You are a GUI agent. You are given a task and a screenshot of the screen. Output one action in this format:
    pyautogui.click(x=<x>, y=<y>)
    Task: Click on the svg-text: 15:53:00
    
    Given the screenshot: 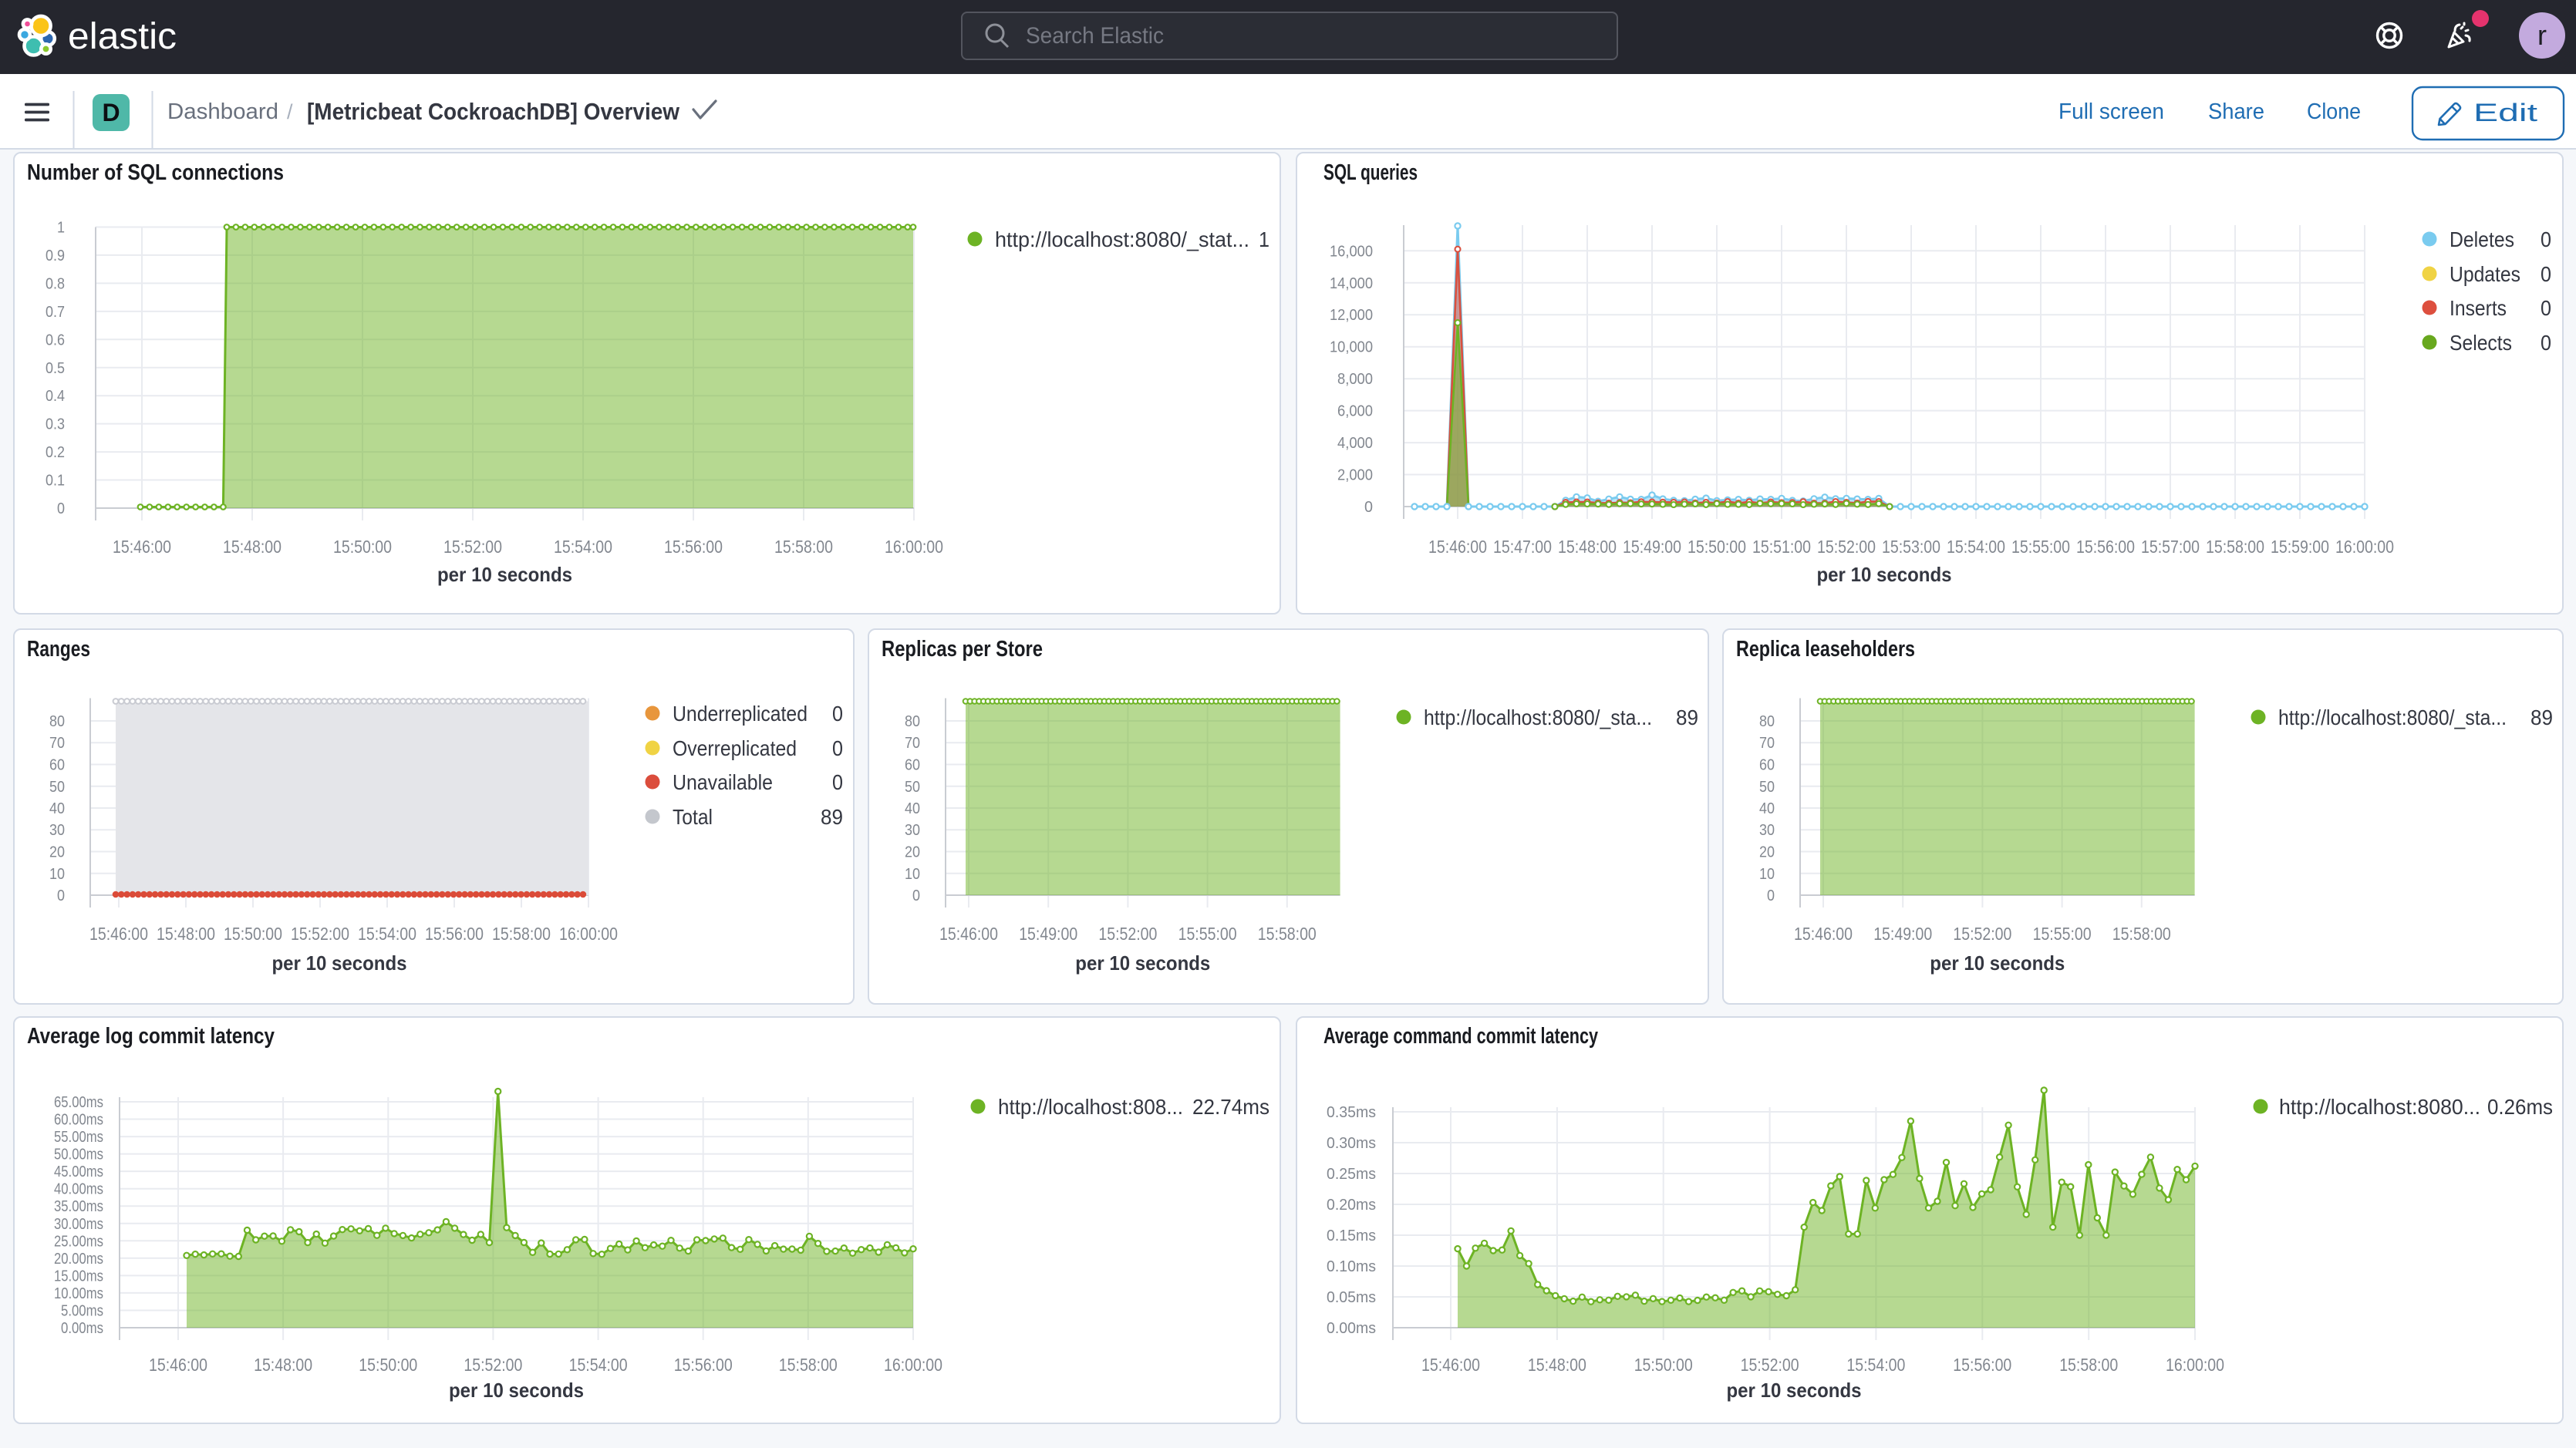 What is the action you would take?
    pyautogui.click(x=1911, y=547)
    